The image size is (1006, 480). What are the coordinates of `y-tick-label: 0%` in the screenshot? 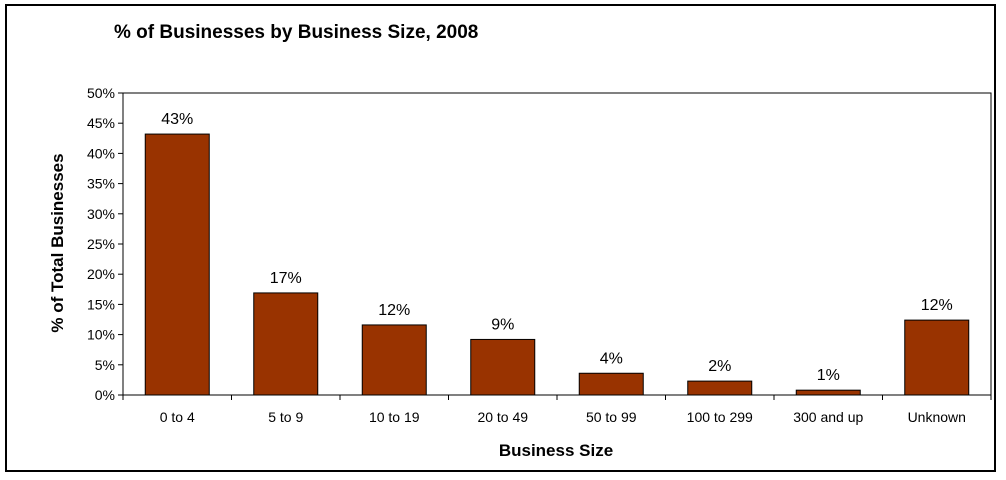 It's located at (105, 395).